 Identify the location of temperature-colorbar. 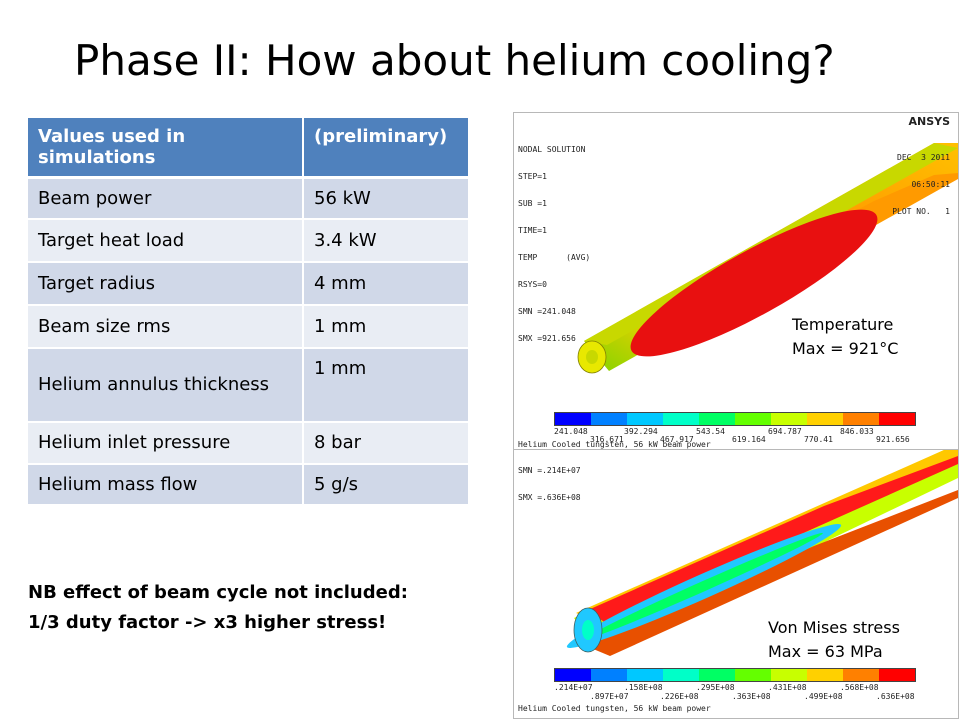
(735, 419).